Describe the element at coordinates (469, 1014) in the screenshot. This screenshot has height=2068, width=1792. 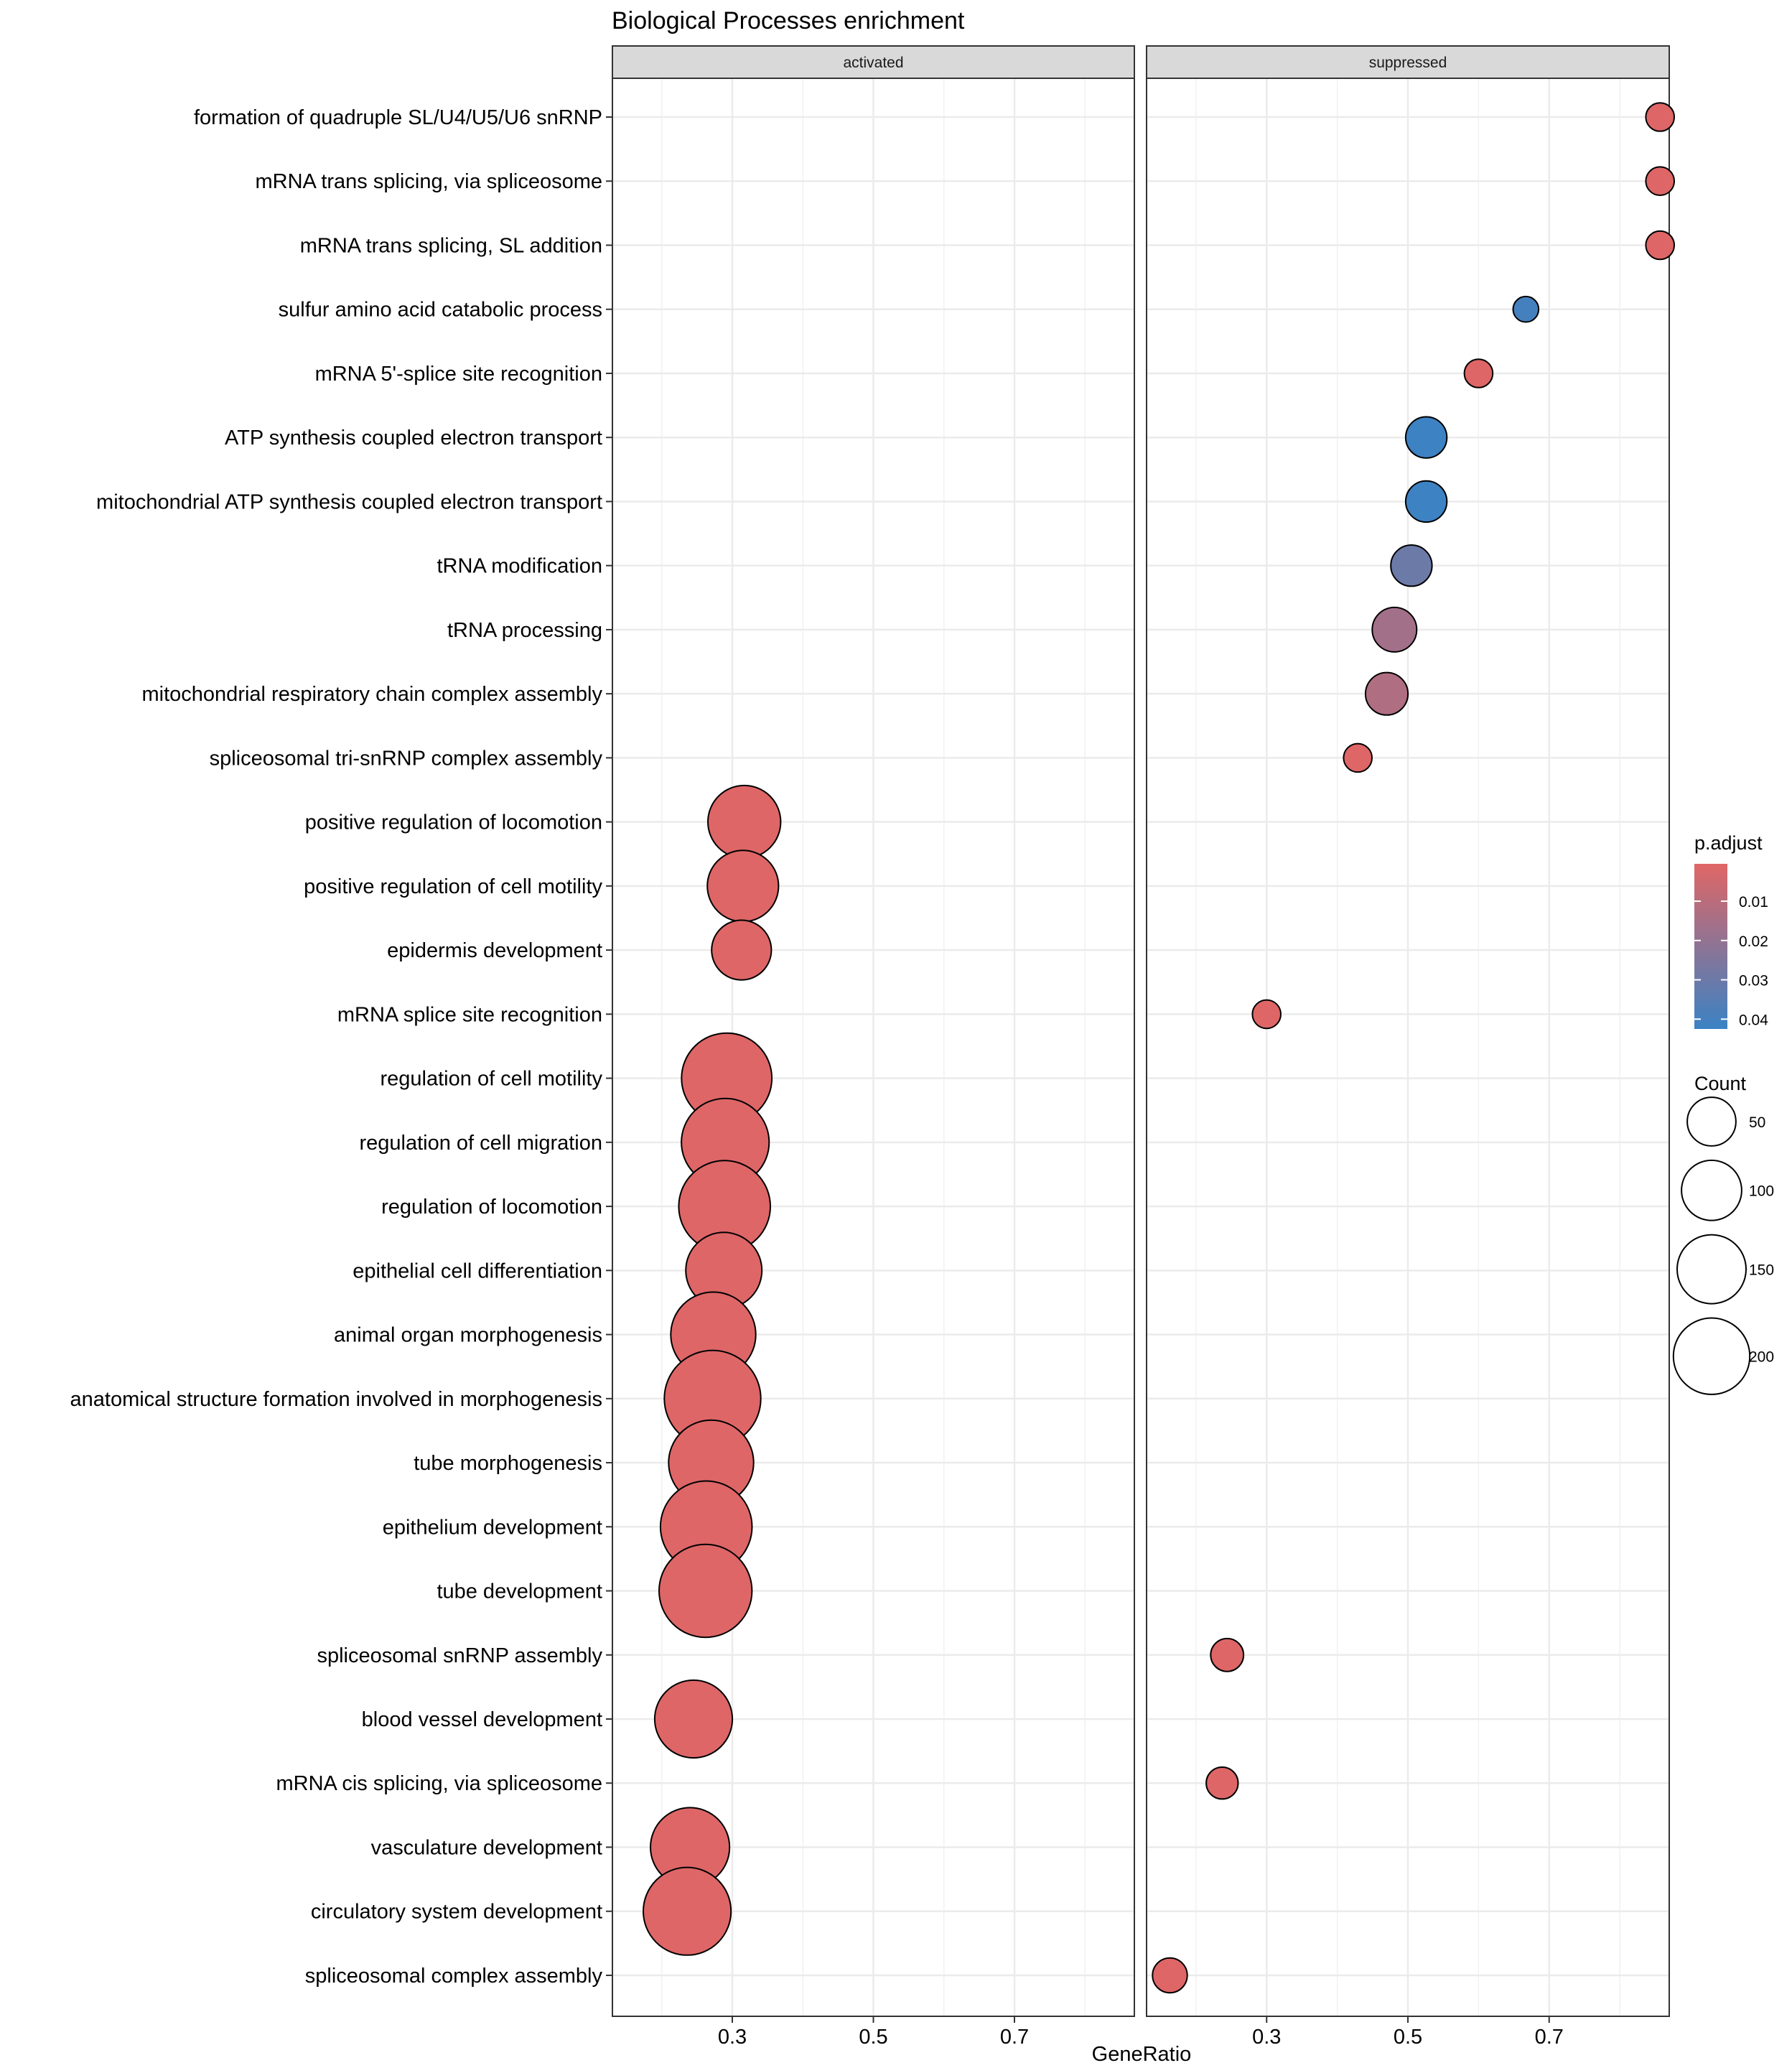
I see `y-tick-label: mRNA splice site recognition` at that location.